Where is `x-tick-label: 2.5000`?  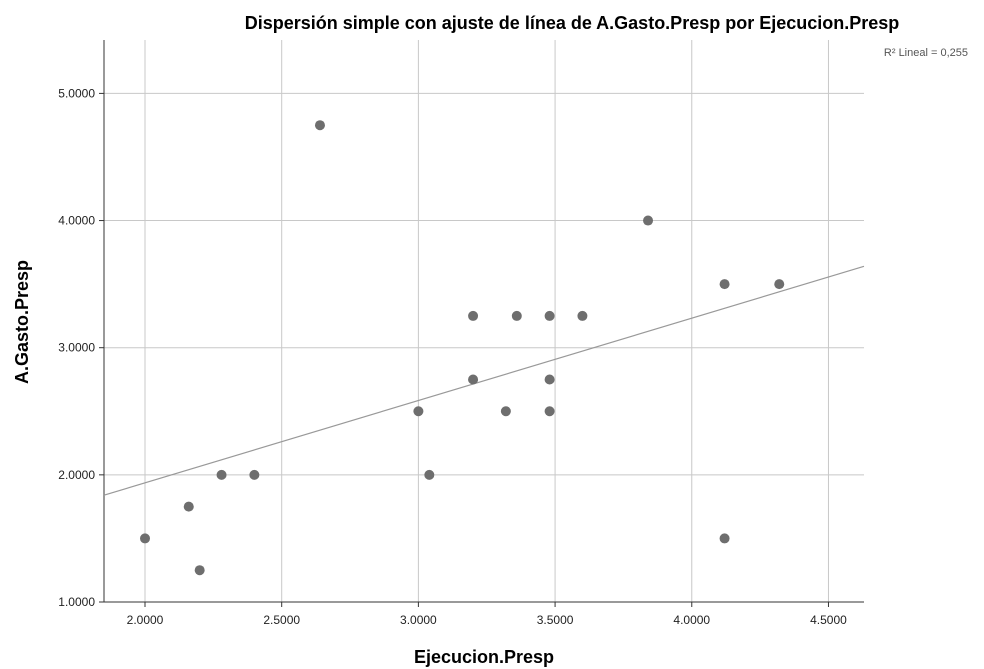
x-tick-label: 2.5000 is located at coordinates (281, 620).